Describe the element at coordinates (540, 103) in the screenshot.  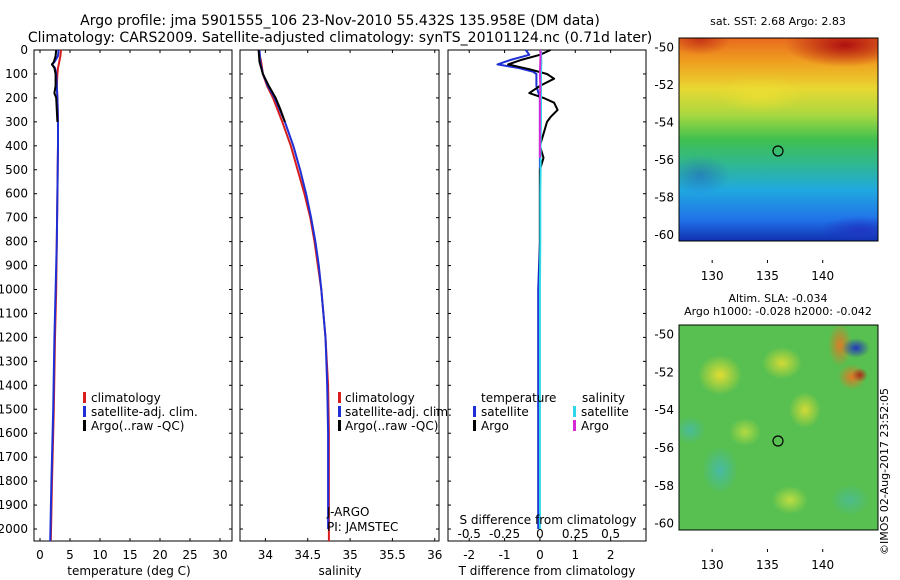
I see `series-line-salinity-argo` at that location.